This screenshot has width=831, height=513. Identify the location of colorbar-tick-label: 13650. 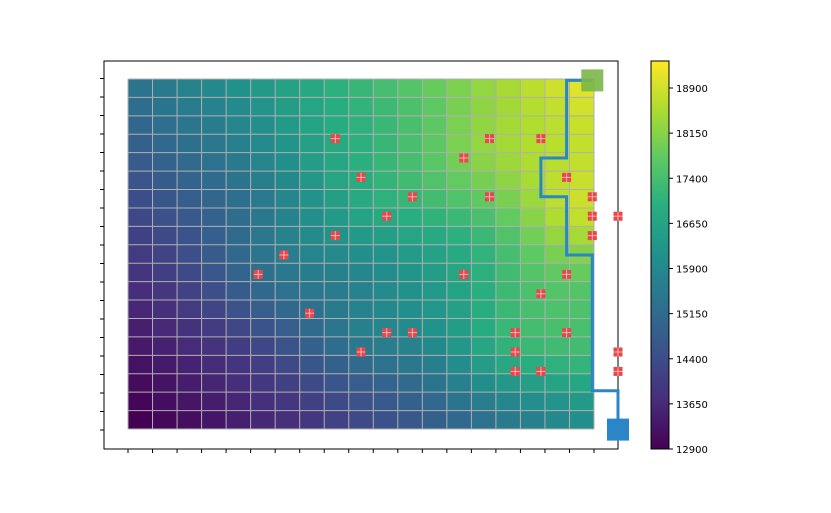
(692, 405).